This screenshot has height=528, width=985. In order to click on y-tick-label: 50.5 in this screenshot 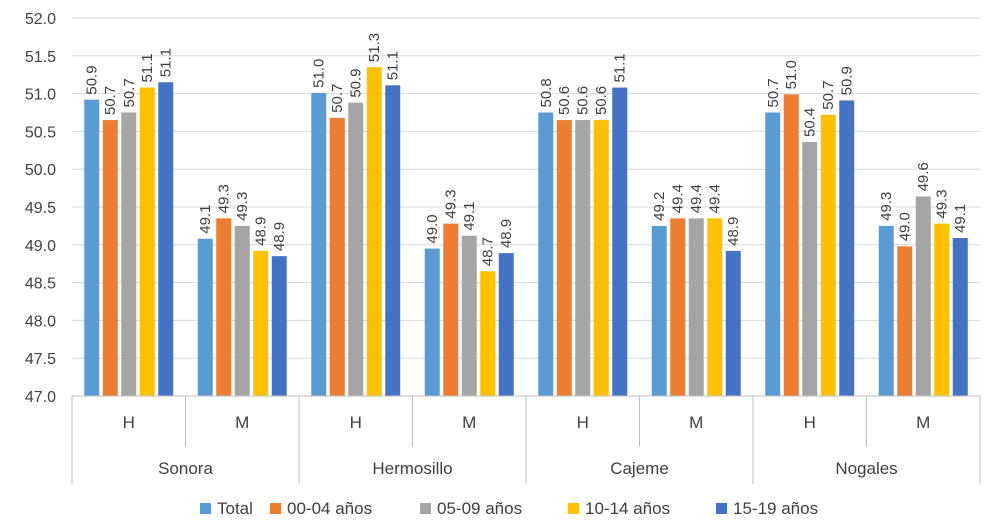, I will do `click(40, 132)`.